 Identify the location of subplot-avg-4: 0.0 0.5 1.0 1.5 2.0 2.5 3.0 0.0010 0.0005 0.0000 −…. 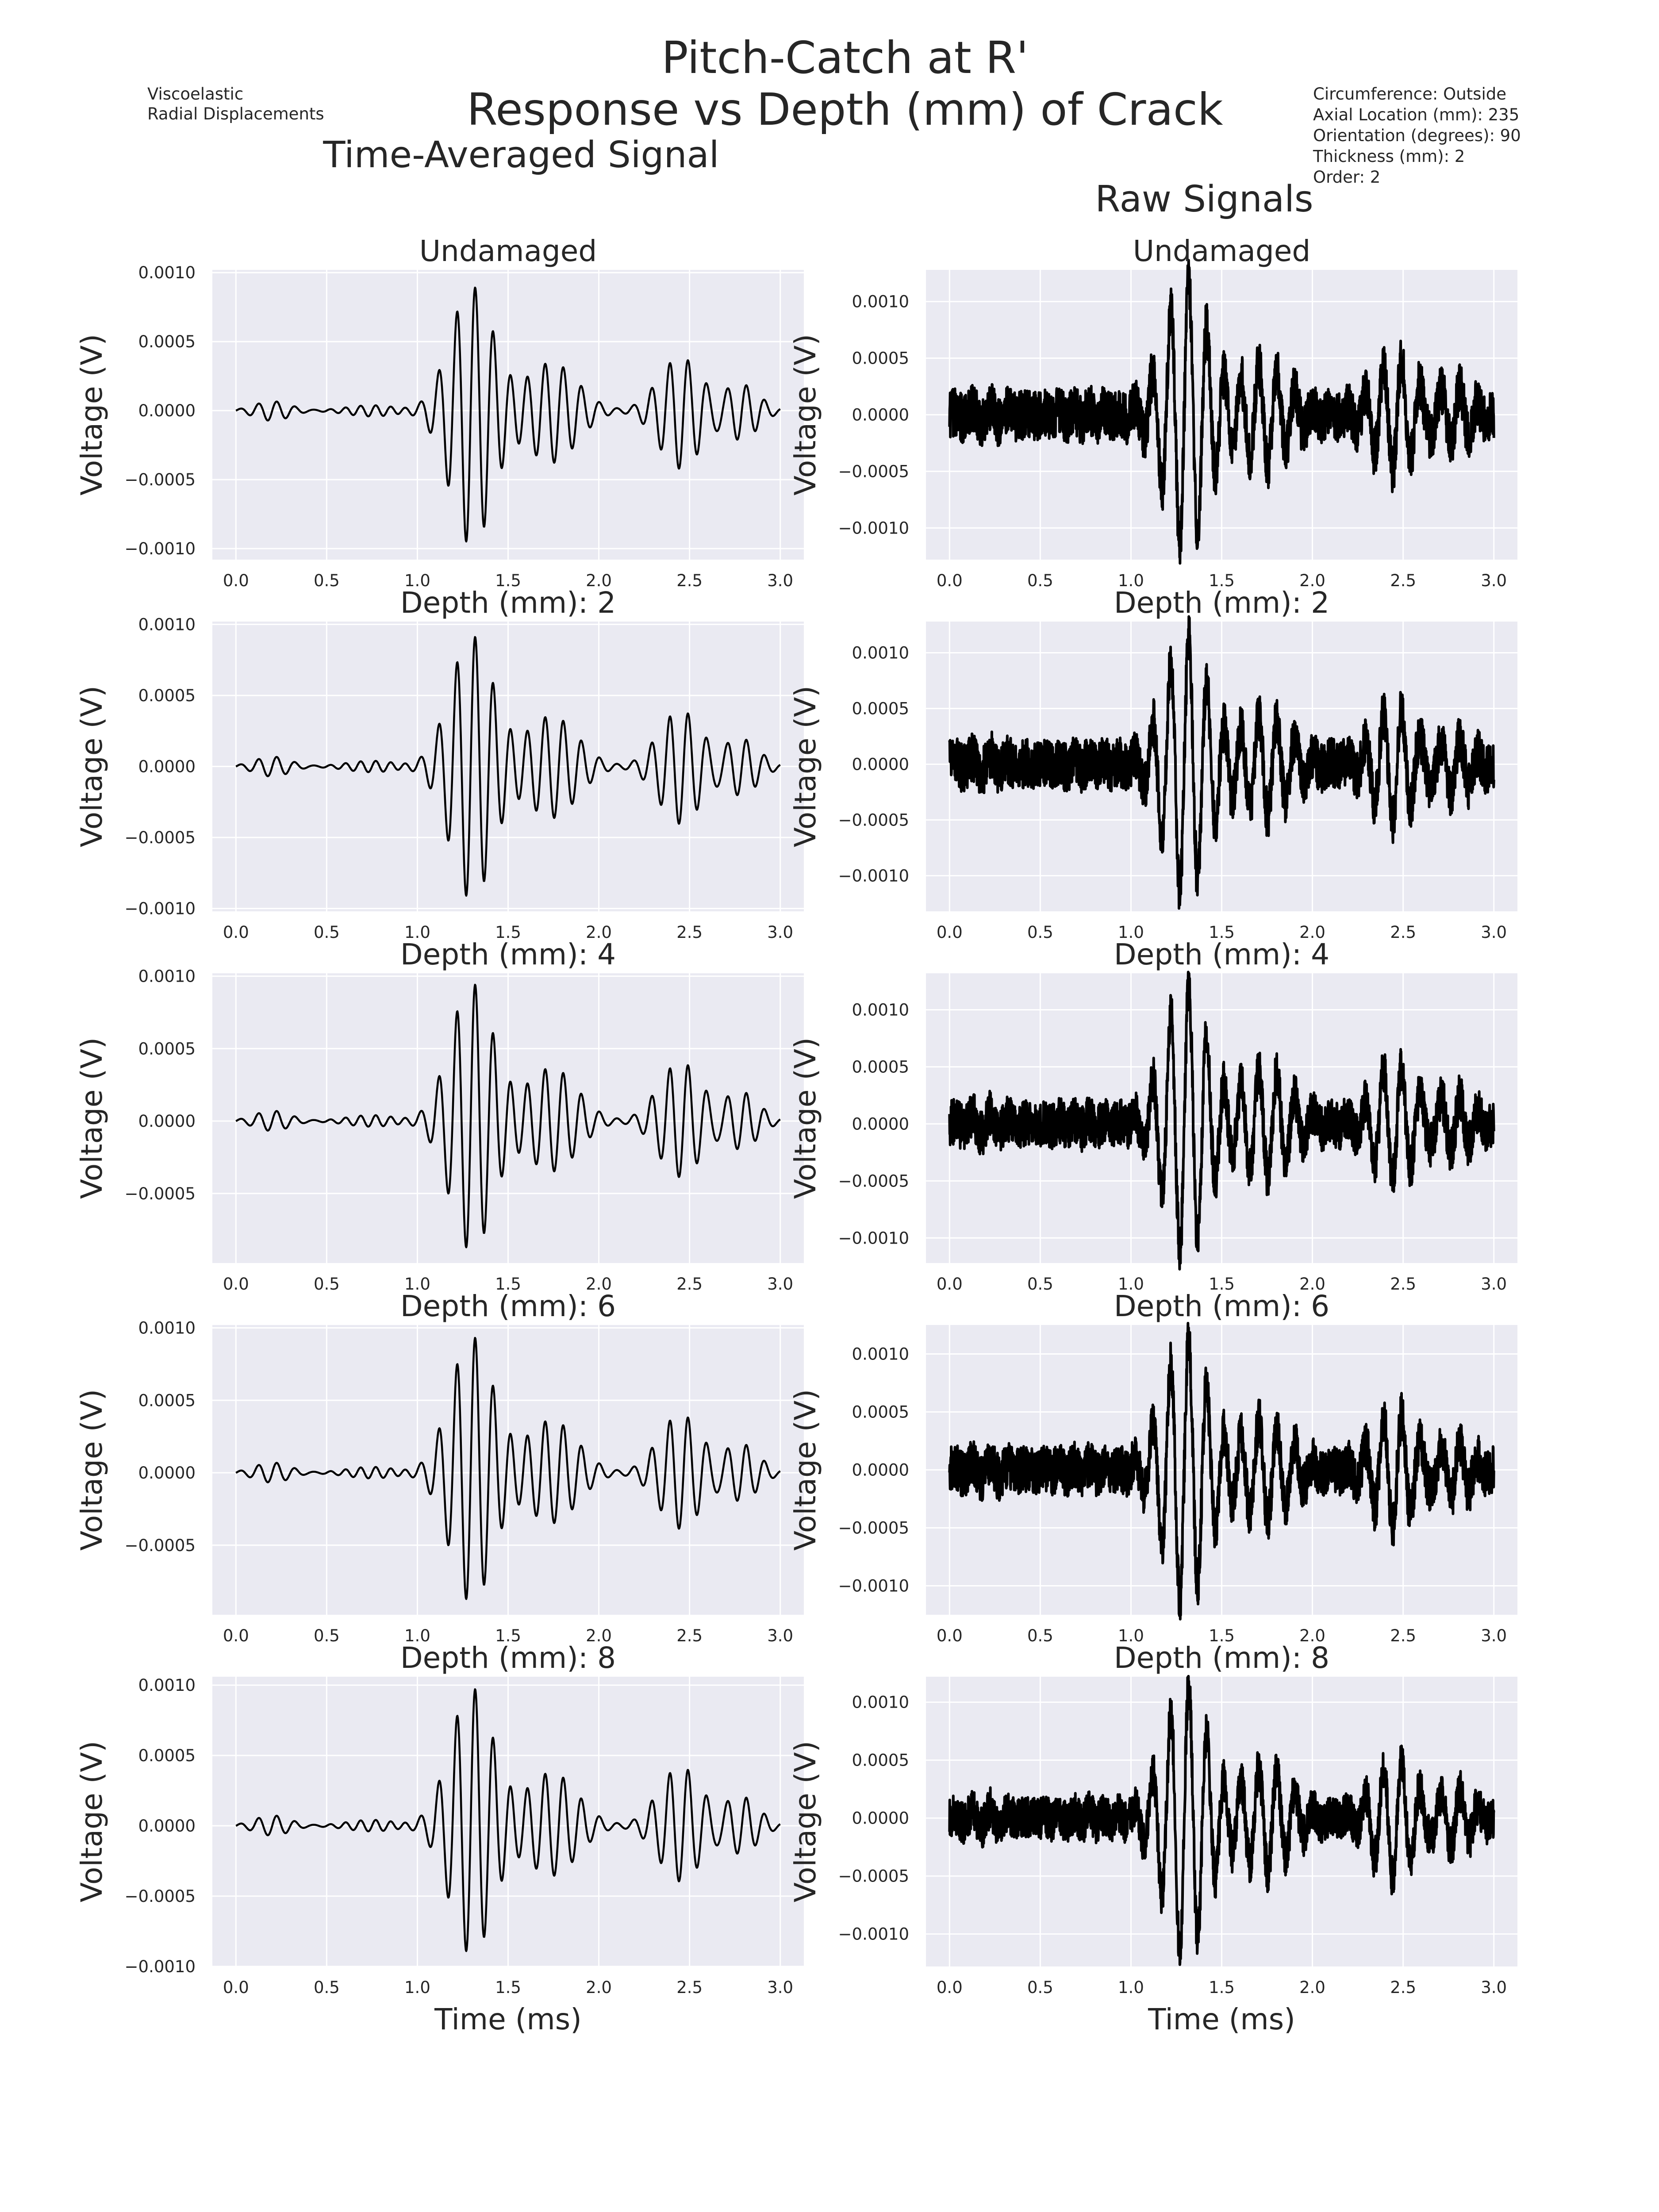
(440, 1467).